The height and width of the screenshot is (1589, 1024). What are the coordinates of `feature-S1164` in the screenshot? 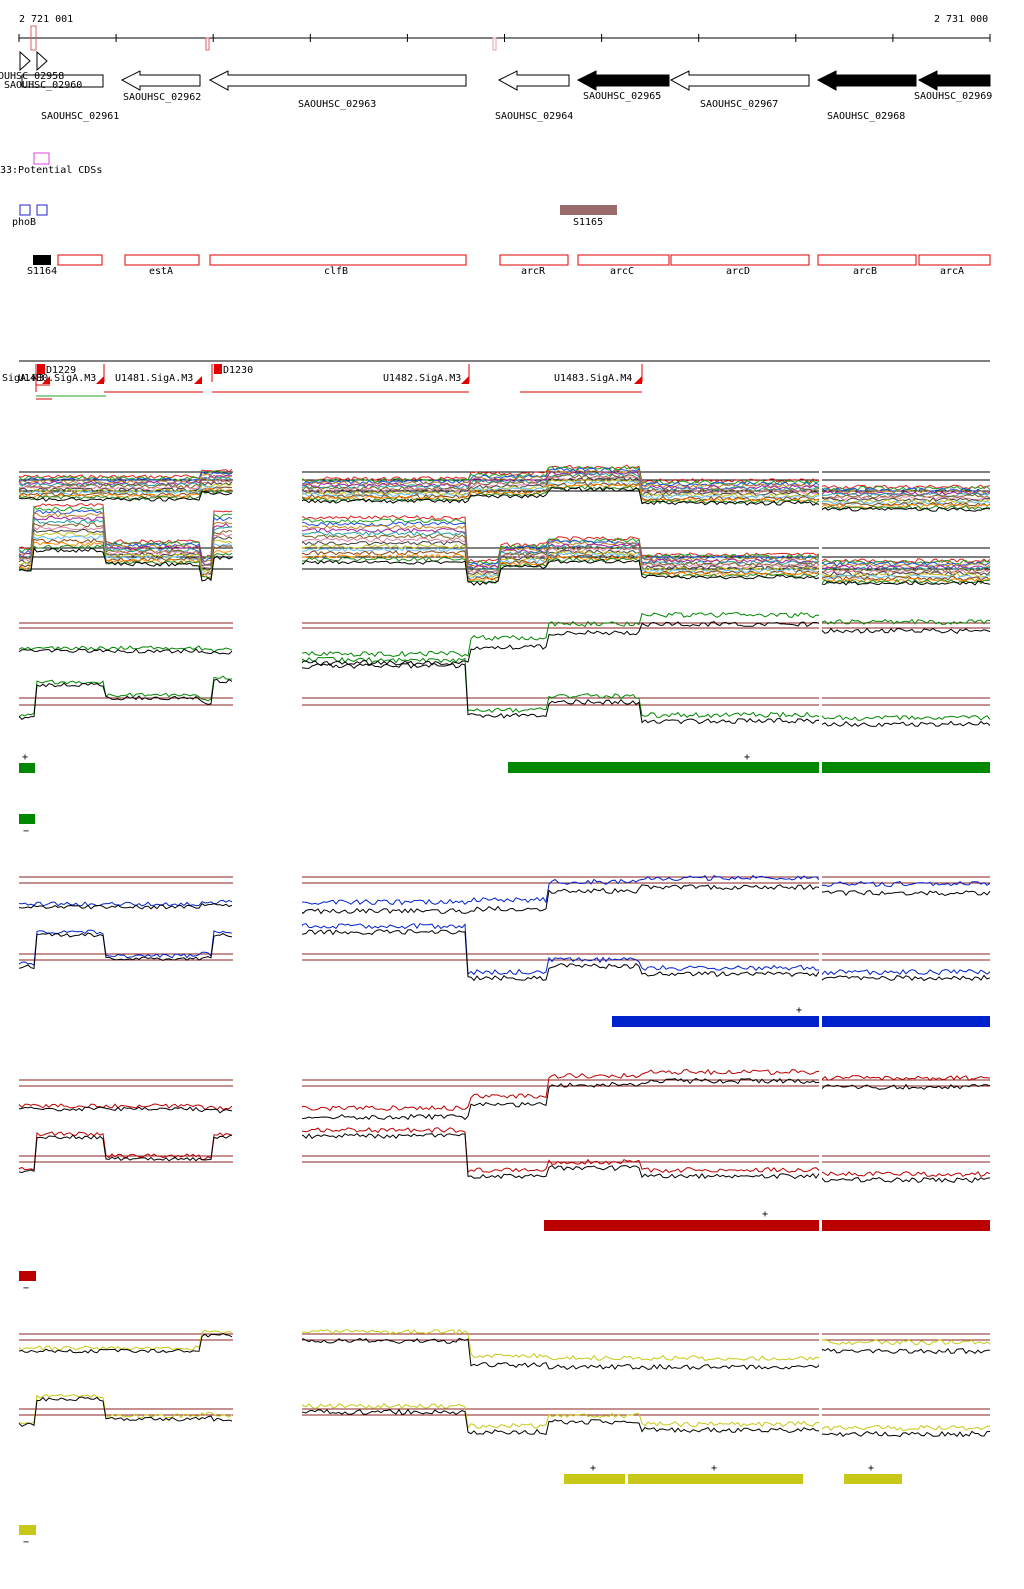 It's located at (42, 260).